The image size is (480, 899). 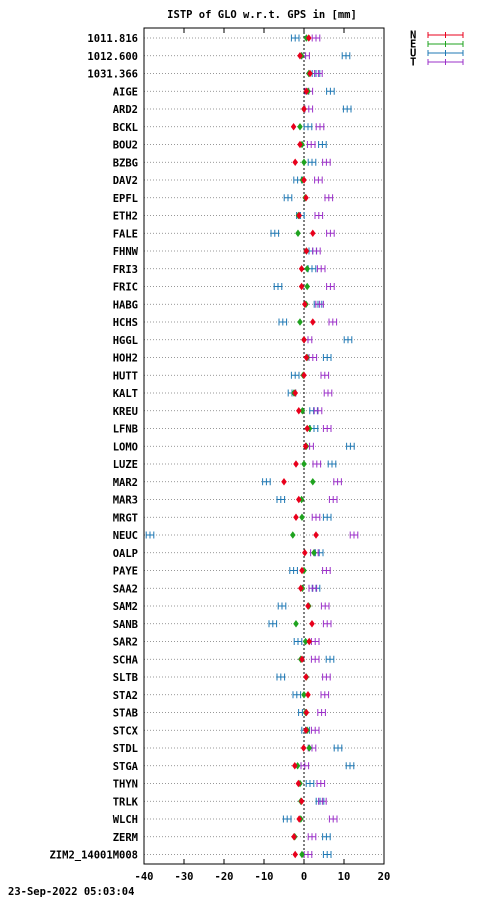 What do you see at coordinates (126, 731) in the screenshot?
I see `station-label: STCX` at bounding box center [126, 731].